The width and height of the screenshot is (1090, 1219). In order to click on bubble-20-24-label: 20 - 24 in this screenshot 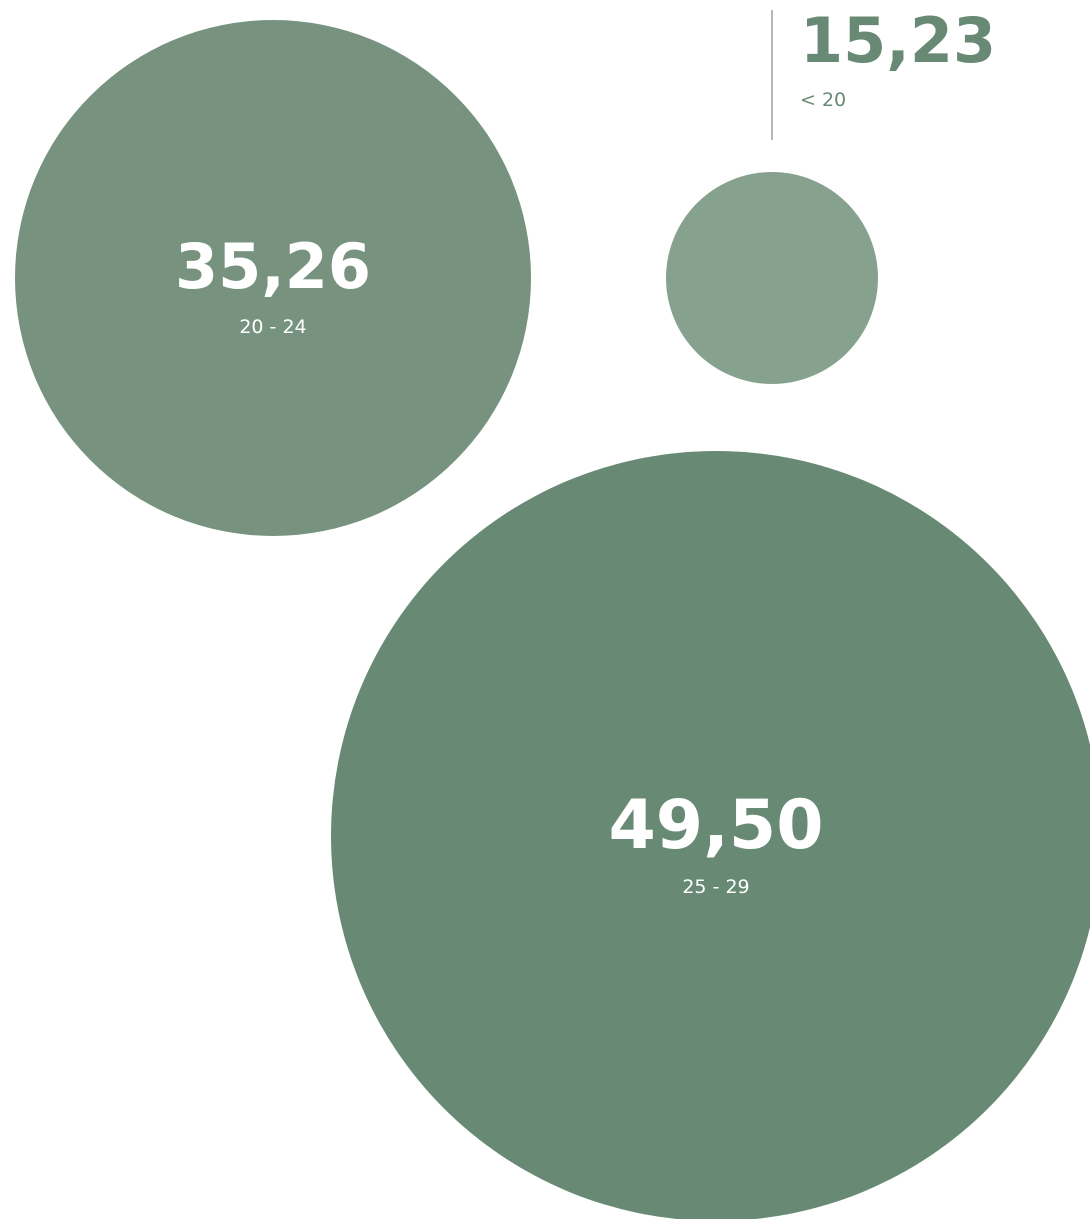, I will do `click(272, 327)`.